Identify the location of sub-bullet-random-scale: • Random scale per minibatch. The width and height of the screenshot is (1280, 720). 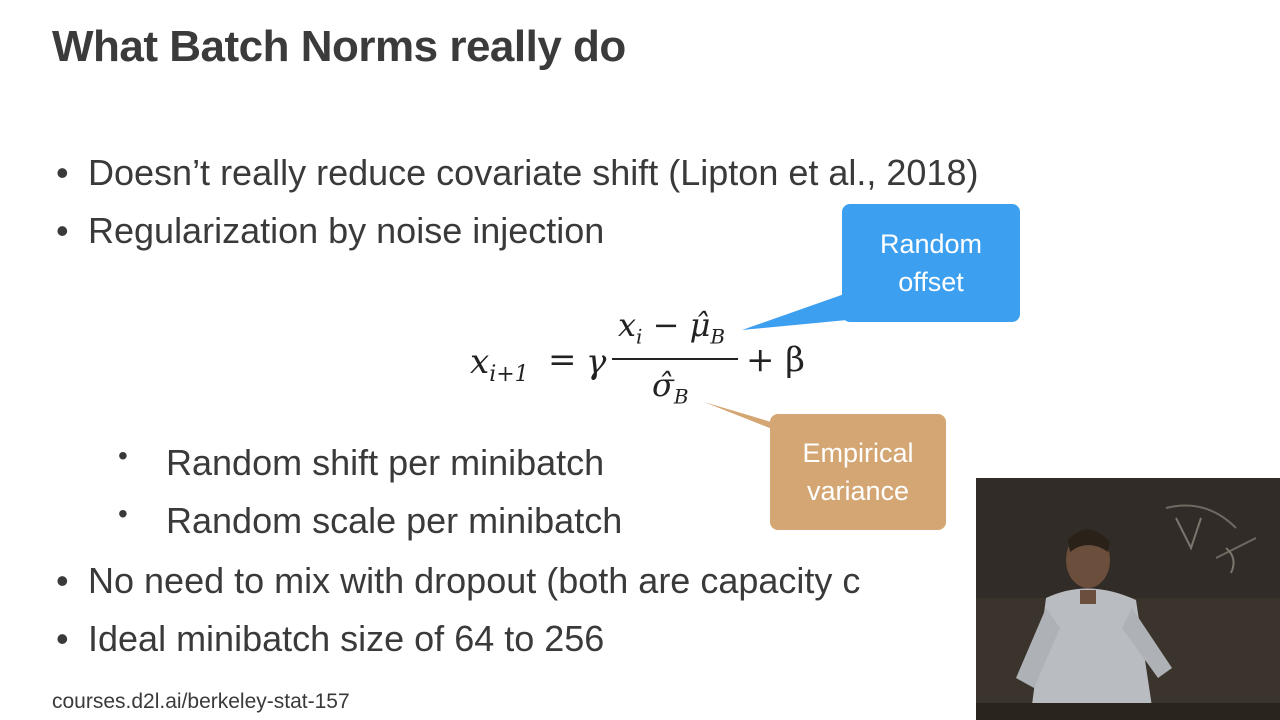
(370, 520).